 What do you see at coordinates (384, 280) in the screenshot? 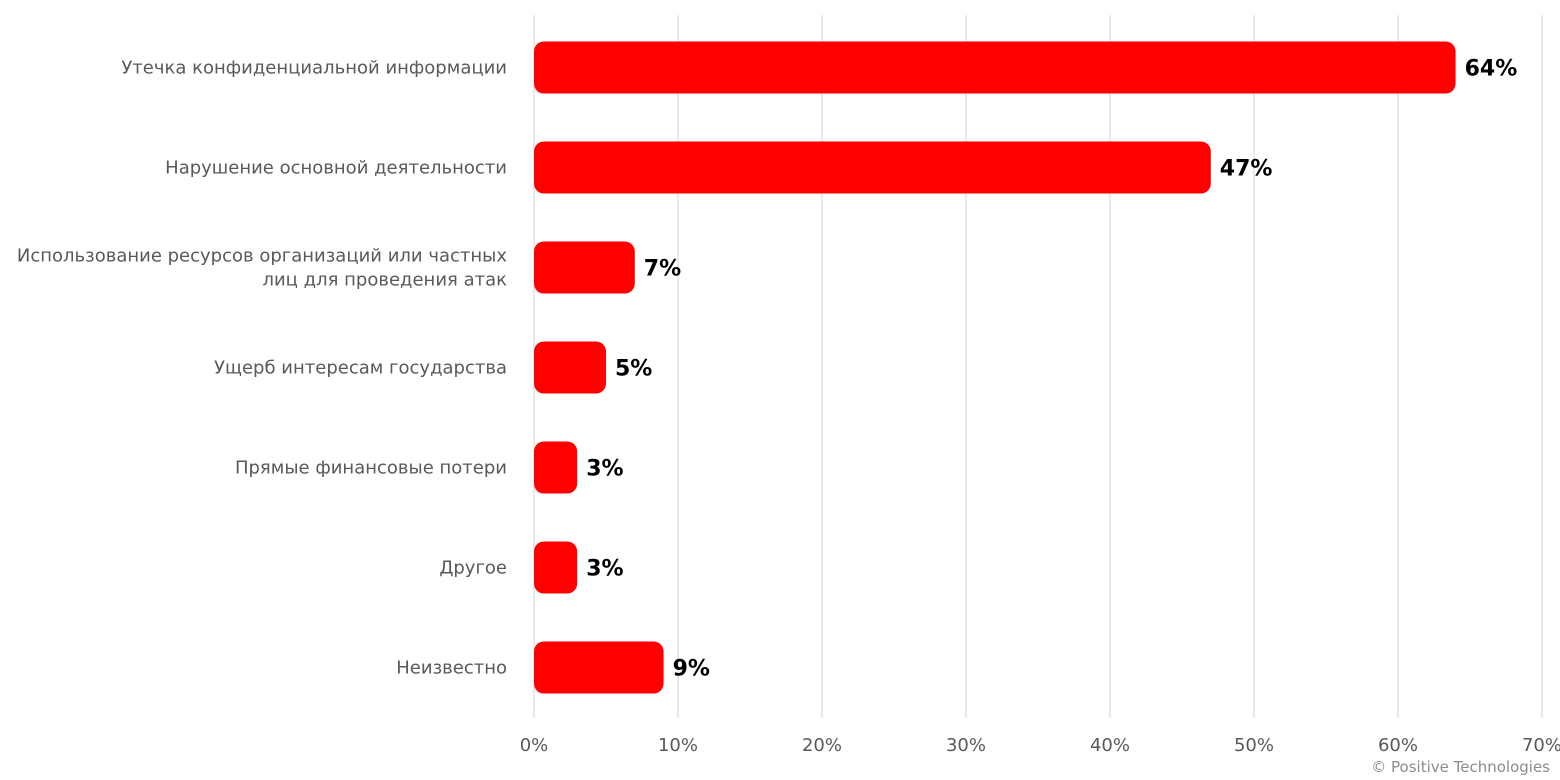
I see `category-label-line: лиц для проведения атак` at bounding box center [384, 280].